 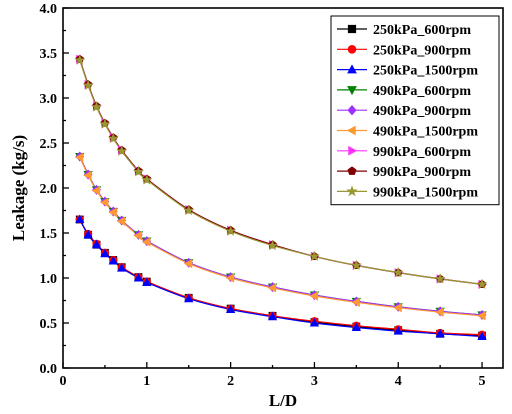 I want to click on y-tick-label: 1.0, so click(x=49, y=279).